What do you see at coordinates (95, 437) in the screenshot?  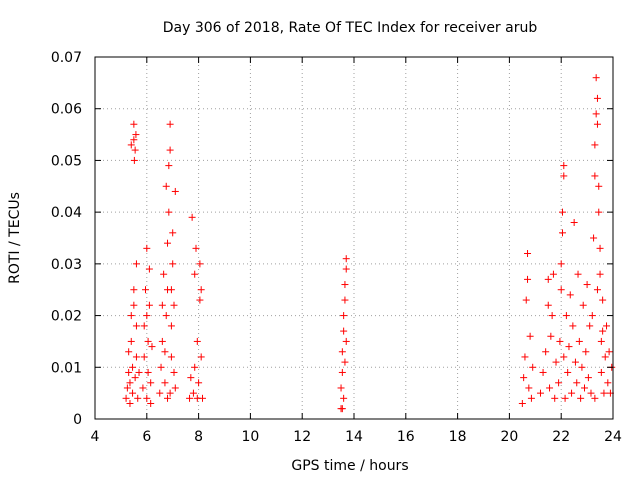 I see `x-tick-label: 4` at bounding box center [95, 437].